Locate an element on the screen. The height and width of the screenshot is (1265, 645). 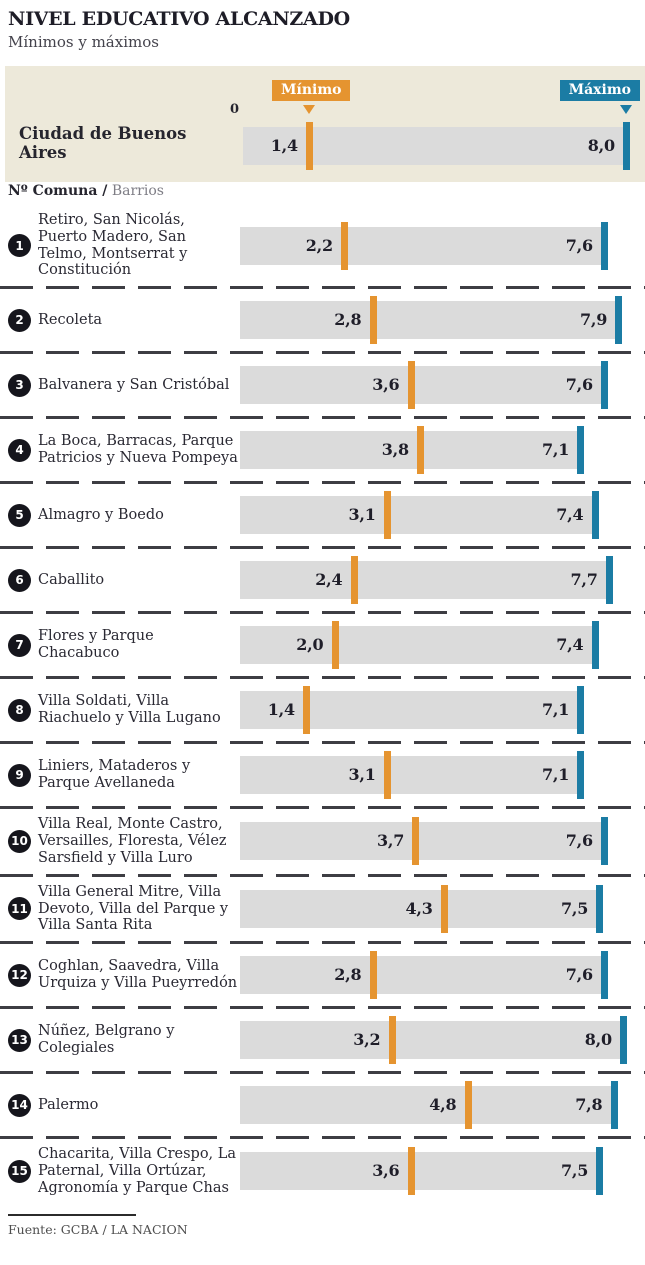
comuna-range-bar: 4,3 7,5 is located at coordinates (442, 908).